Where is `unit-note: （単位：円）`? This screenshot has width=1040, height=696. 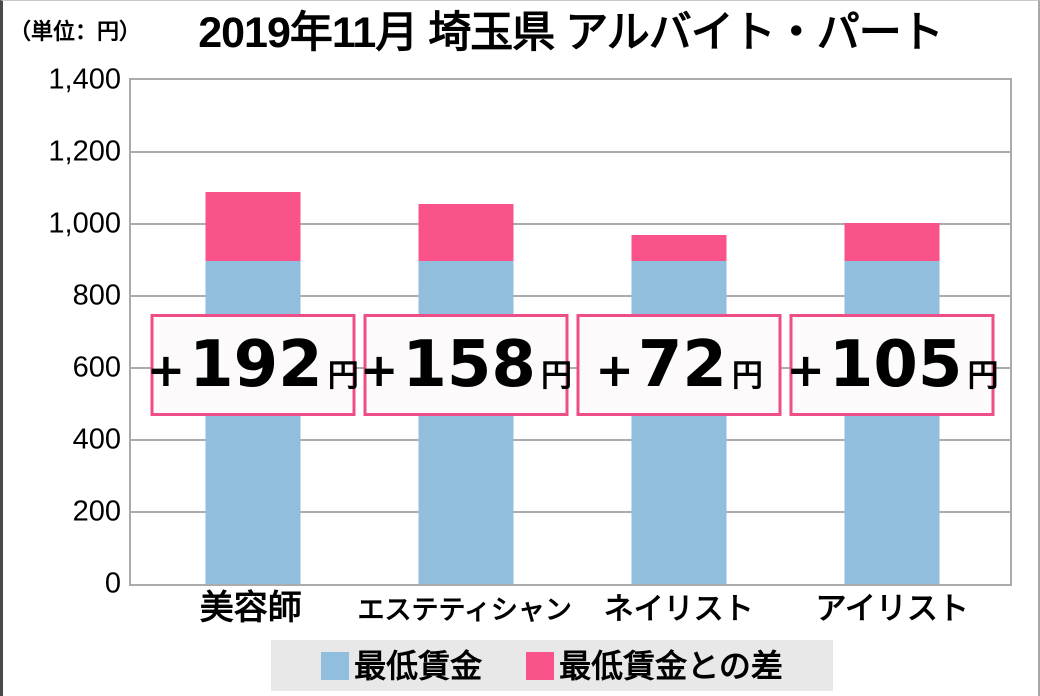
unit-note: （単位：円） is located at coordinates (75, 31).